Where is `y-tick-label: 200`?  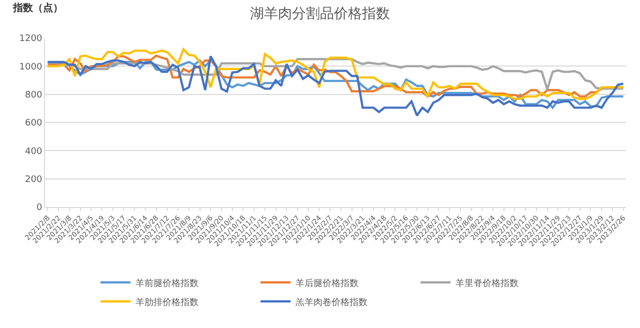
y-tick-label: 200 is located at coordinates (33, 179).